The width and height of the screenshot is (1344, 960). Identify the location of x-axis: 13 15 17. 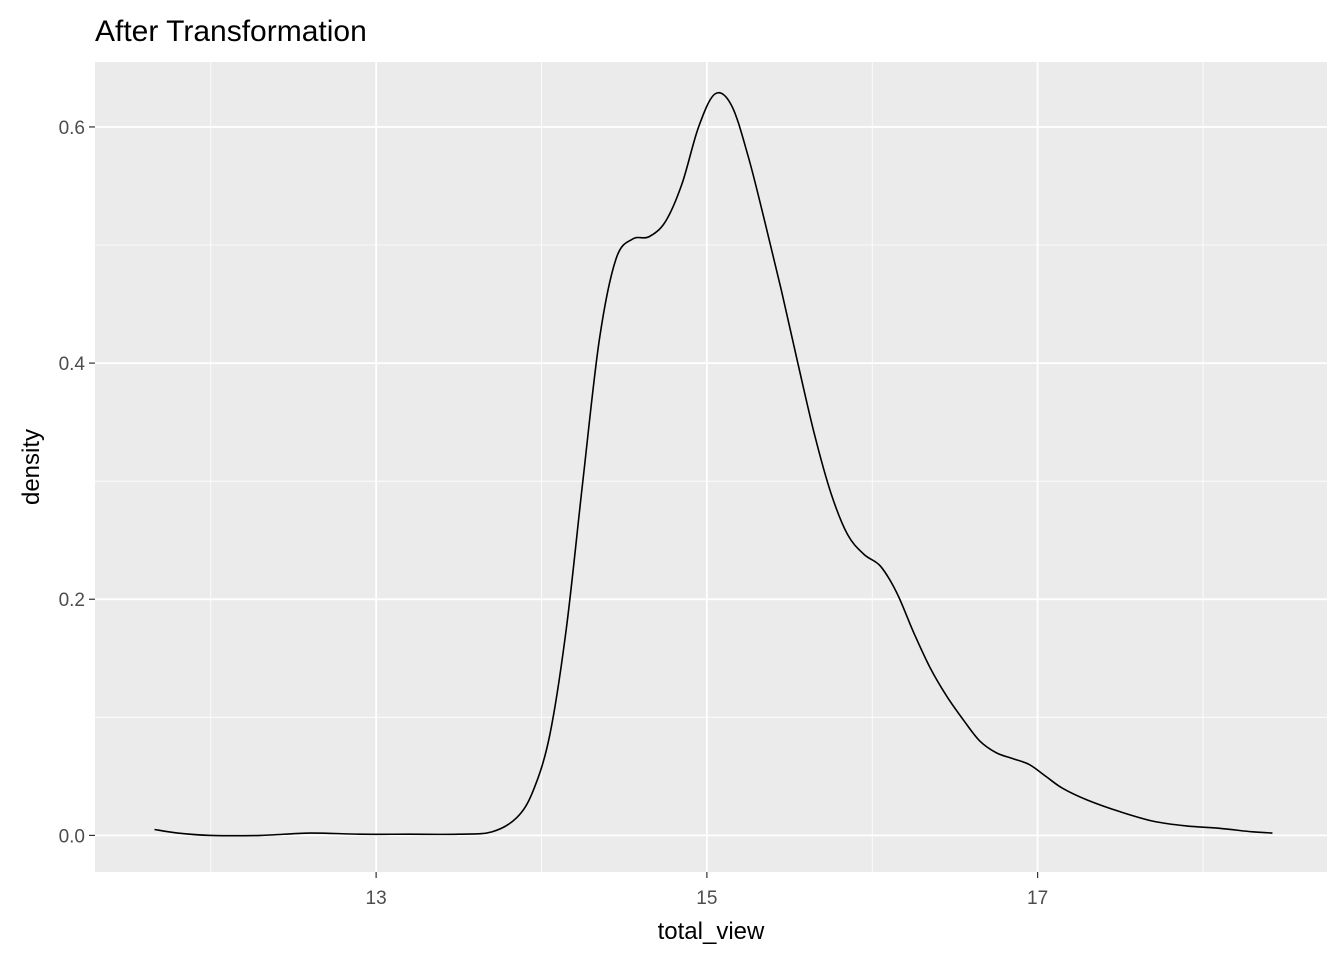
(707, 890).